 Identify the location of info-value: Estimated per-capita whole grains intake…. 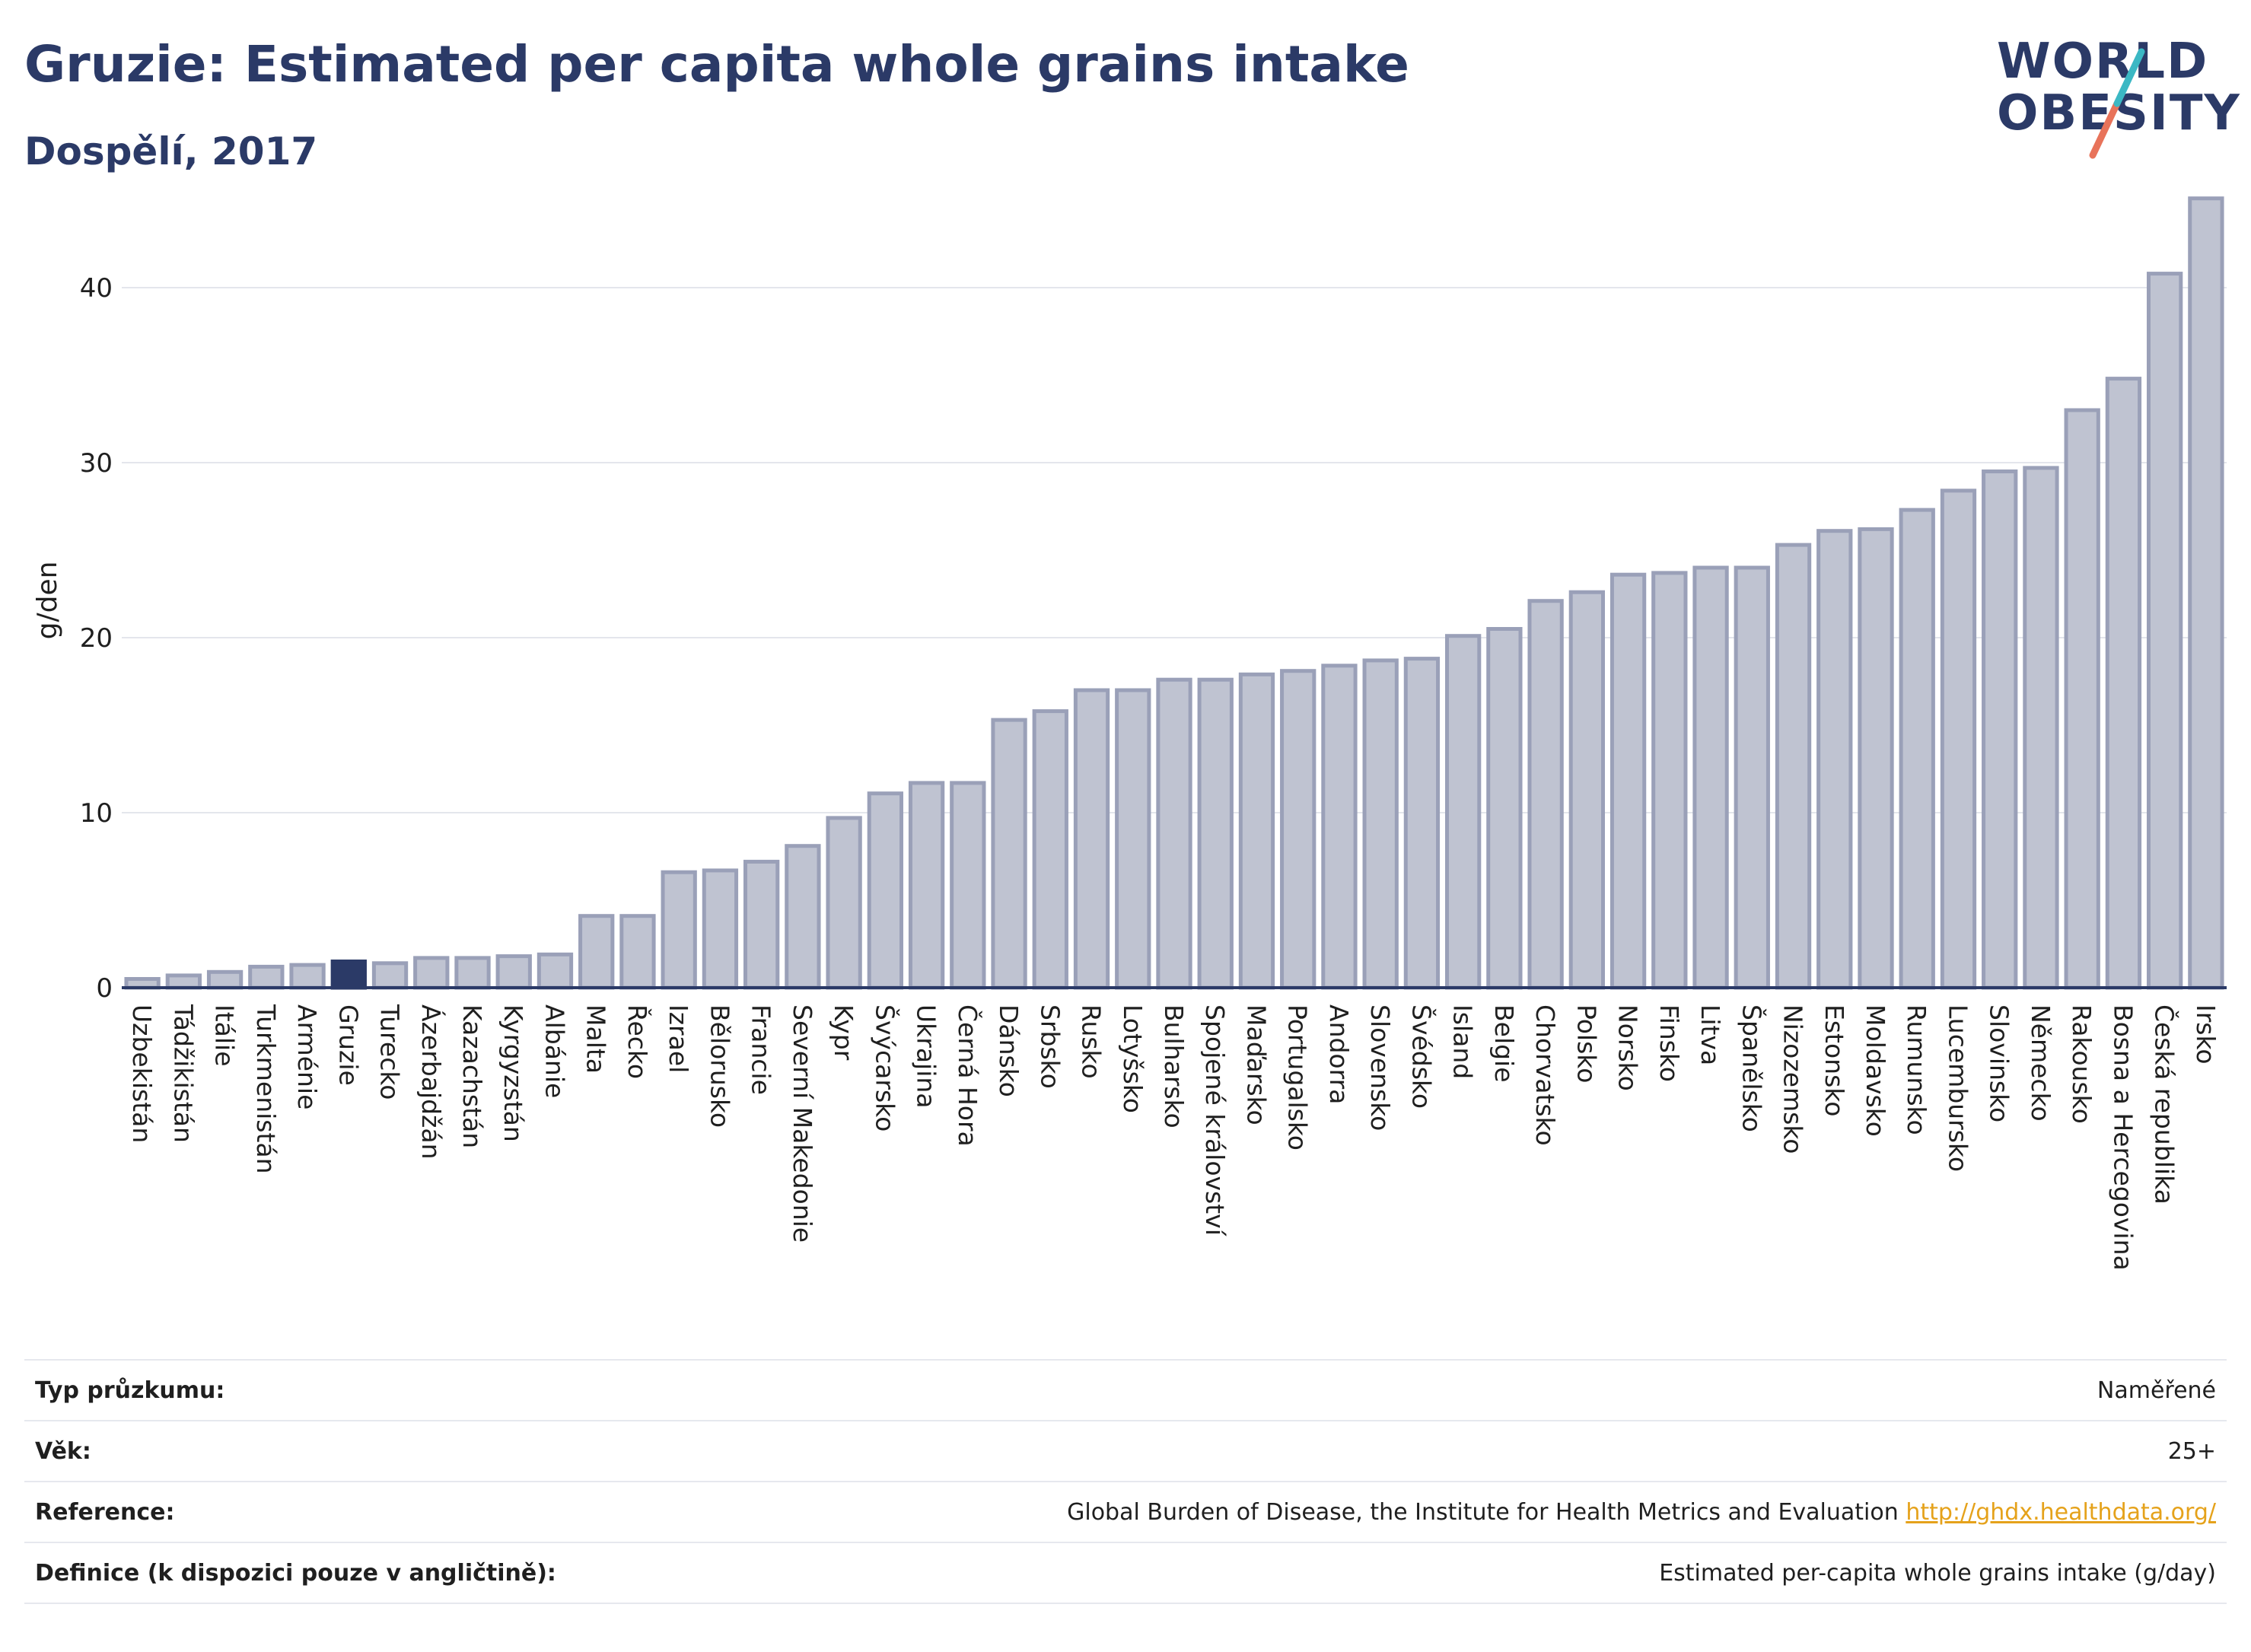
(1937, 1573).